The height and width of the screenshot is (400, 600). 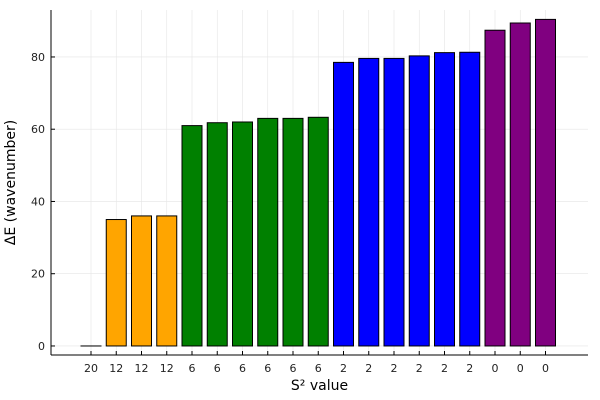 What do you see at coordinates (38, 201) in the screenshot?
I see `y-tick-label: 40` at bounding box center [38, 201].